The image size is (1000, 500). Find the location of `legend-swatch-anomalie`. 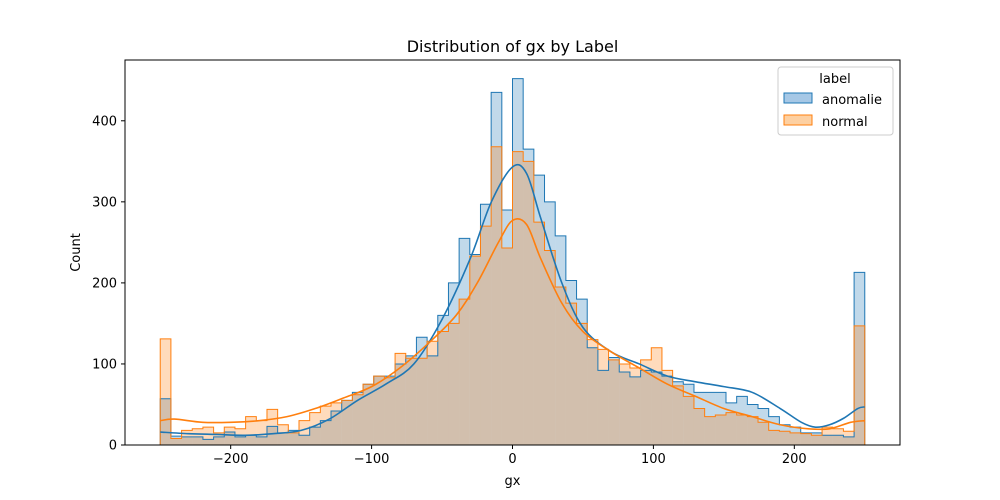

legend-swatch-anomalie is located at coordinates (798, 98).